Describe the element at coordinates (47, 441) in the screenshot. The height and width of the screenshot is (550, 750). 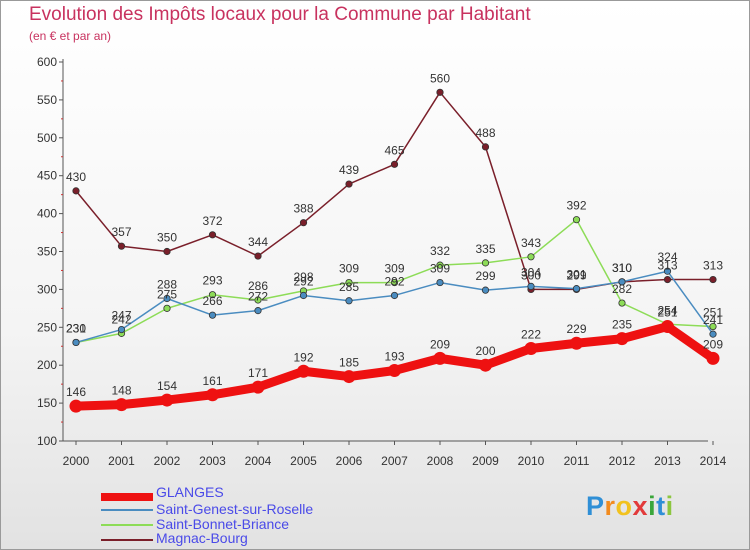
I see `y-tick-label: 100` at that location.